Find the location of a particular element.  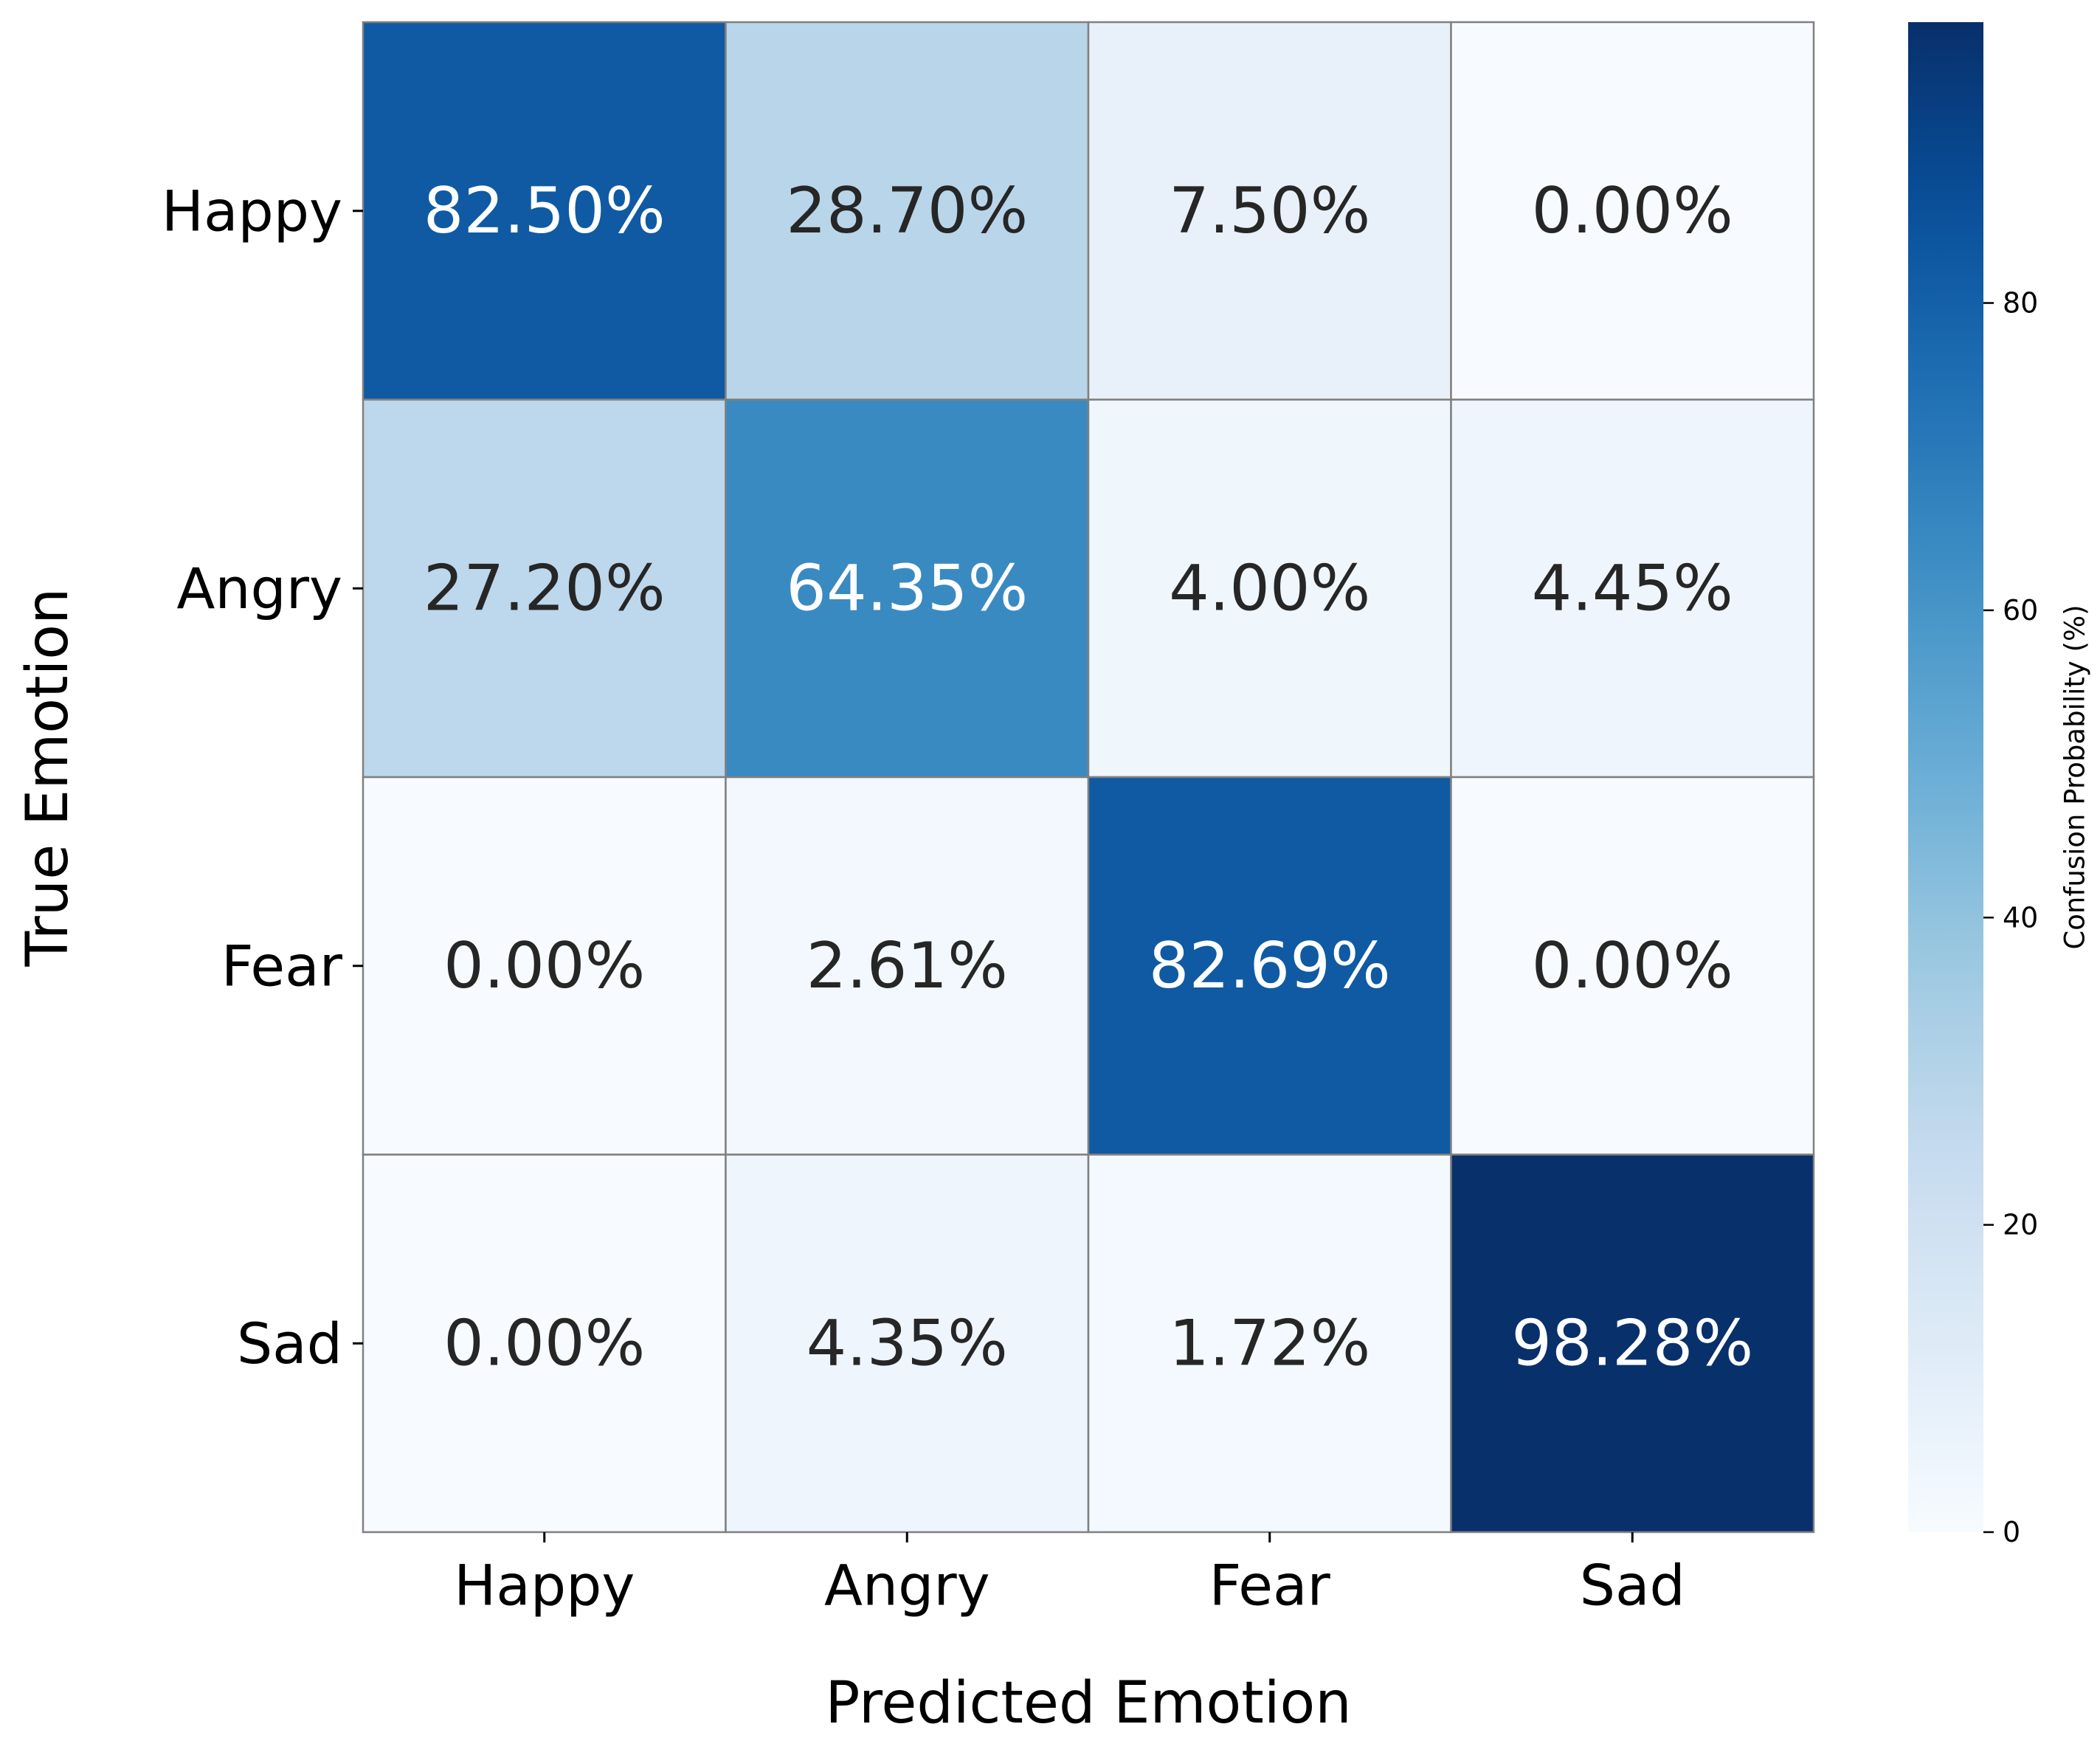

cell-value-label-r0-c2: 7.50% is located at coordinates (1269, 211).